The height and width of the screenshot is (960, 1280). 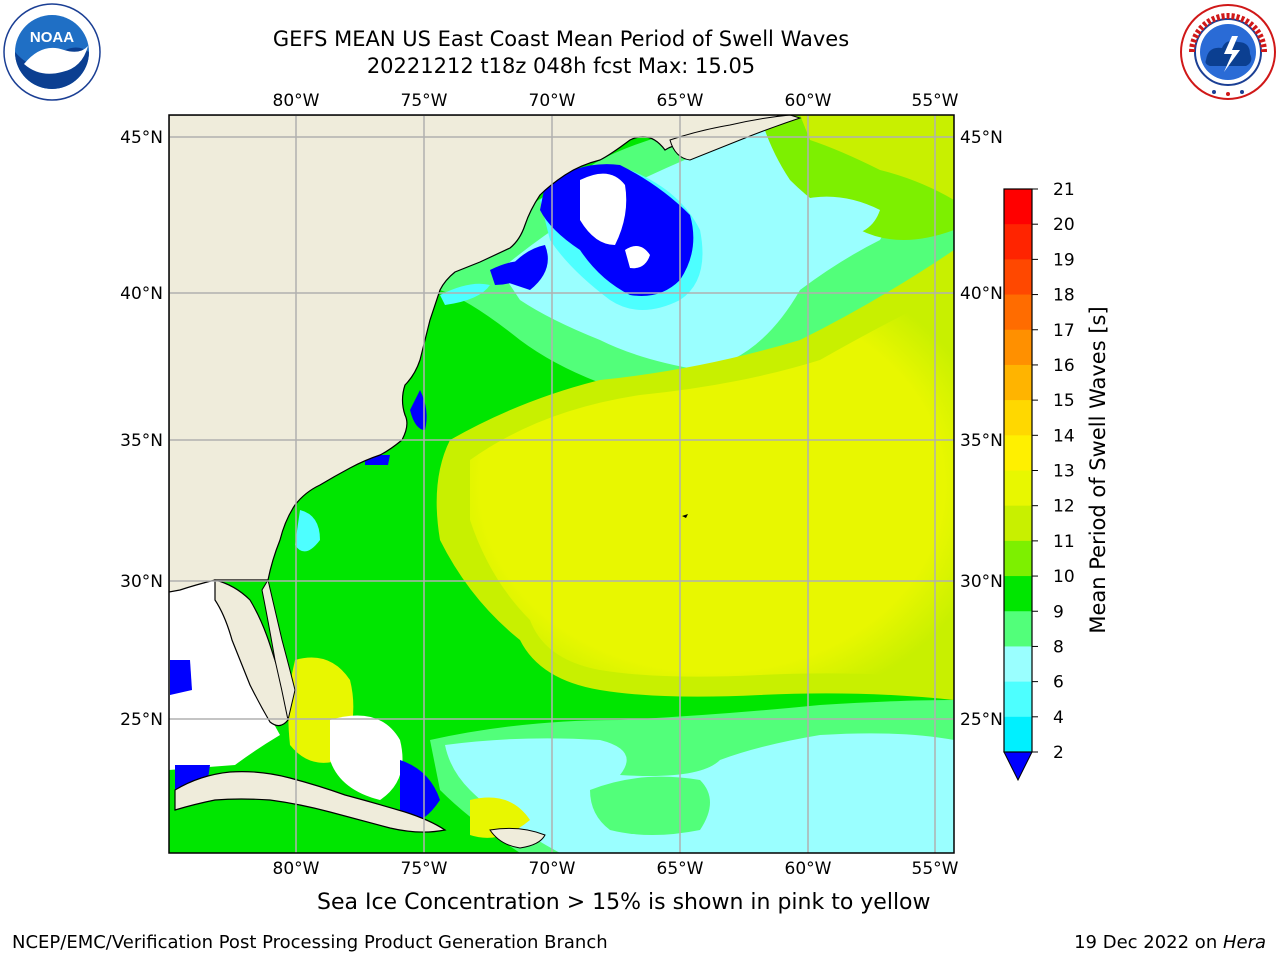 What do you see at coordinates (808, 869) in the screenshot?
I see `lon-label-bottom: 60°W` at bounding box center [808, 869].